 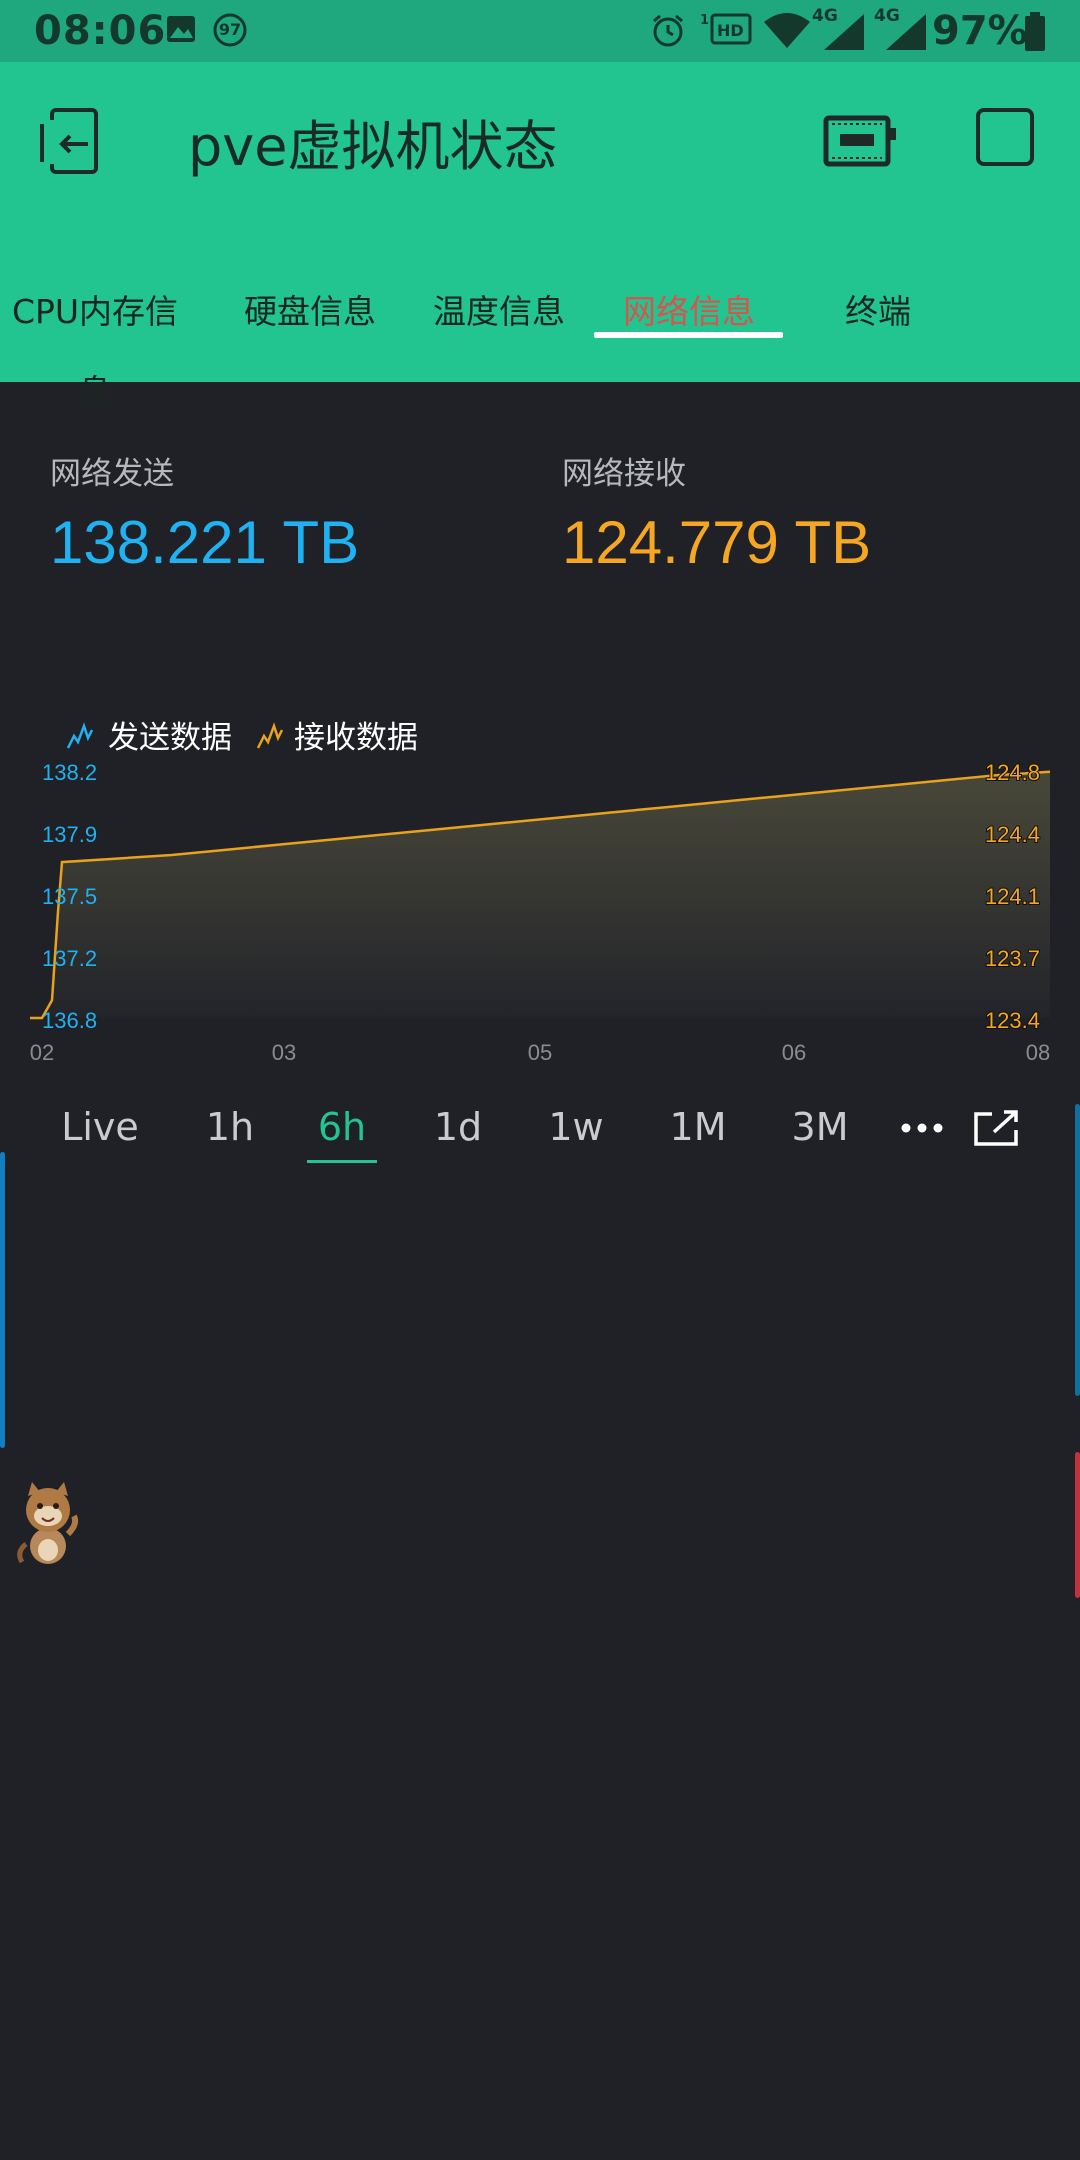 I want to click on legend-send: 发送数据, so click(x=170, y=738).